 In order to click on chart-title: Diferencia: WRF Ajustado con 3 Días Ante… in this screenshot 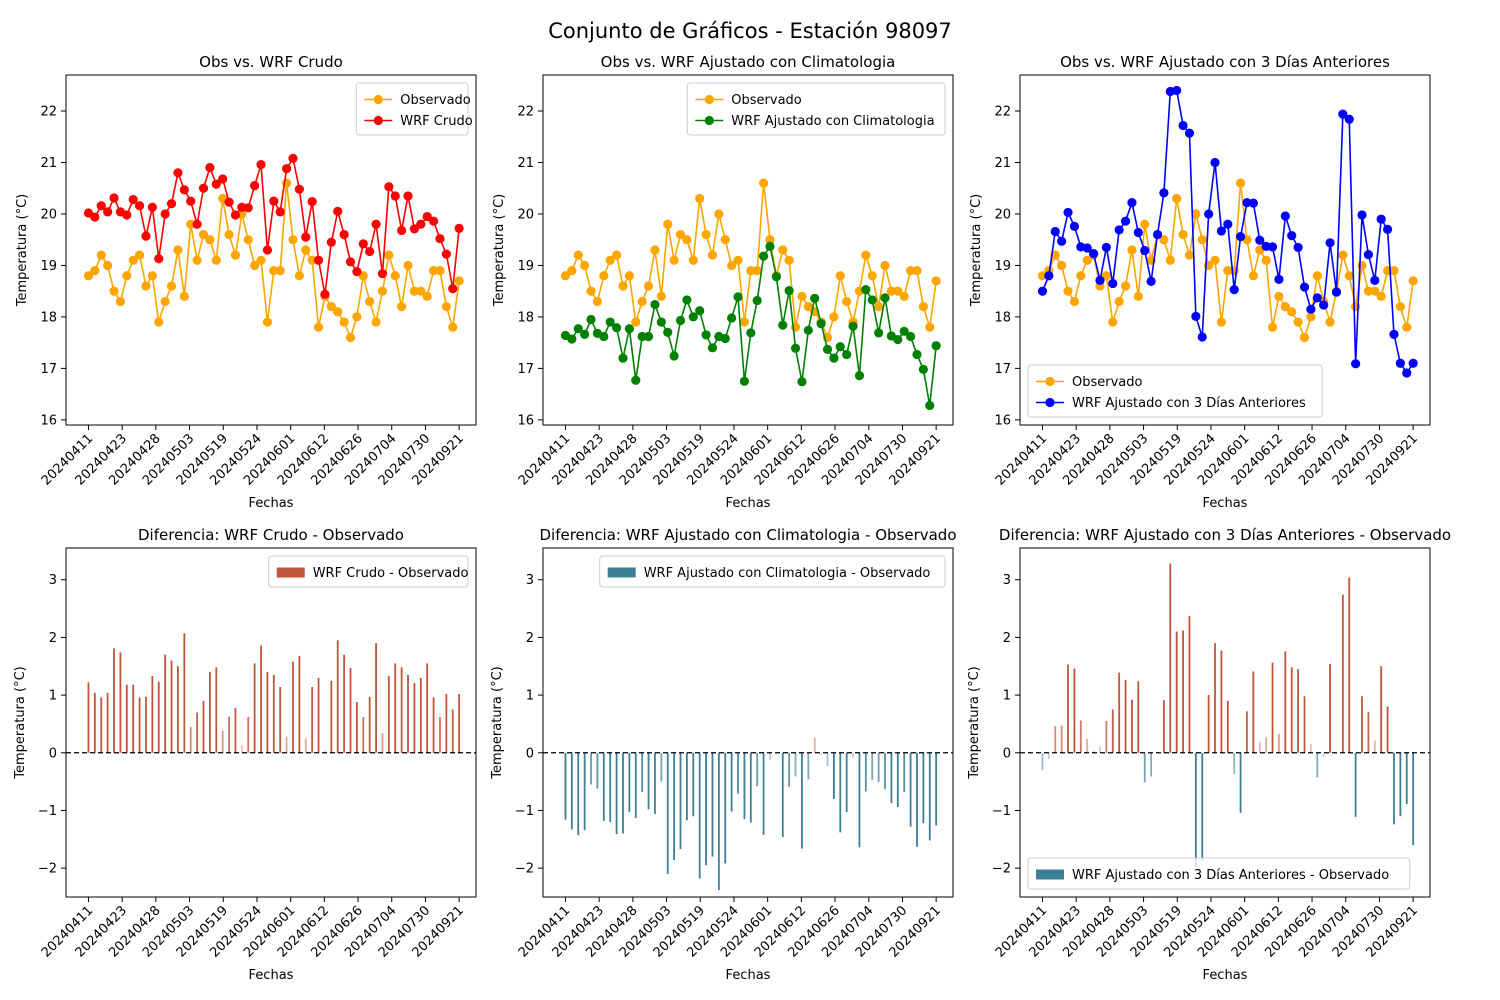, I will do `click(1225, 535)`.